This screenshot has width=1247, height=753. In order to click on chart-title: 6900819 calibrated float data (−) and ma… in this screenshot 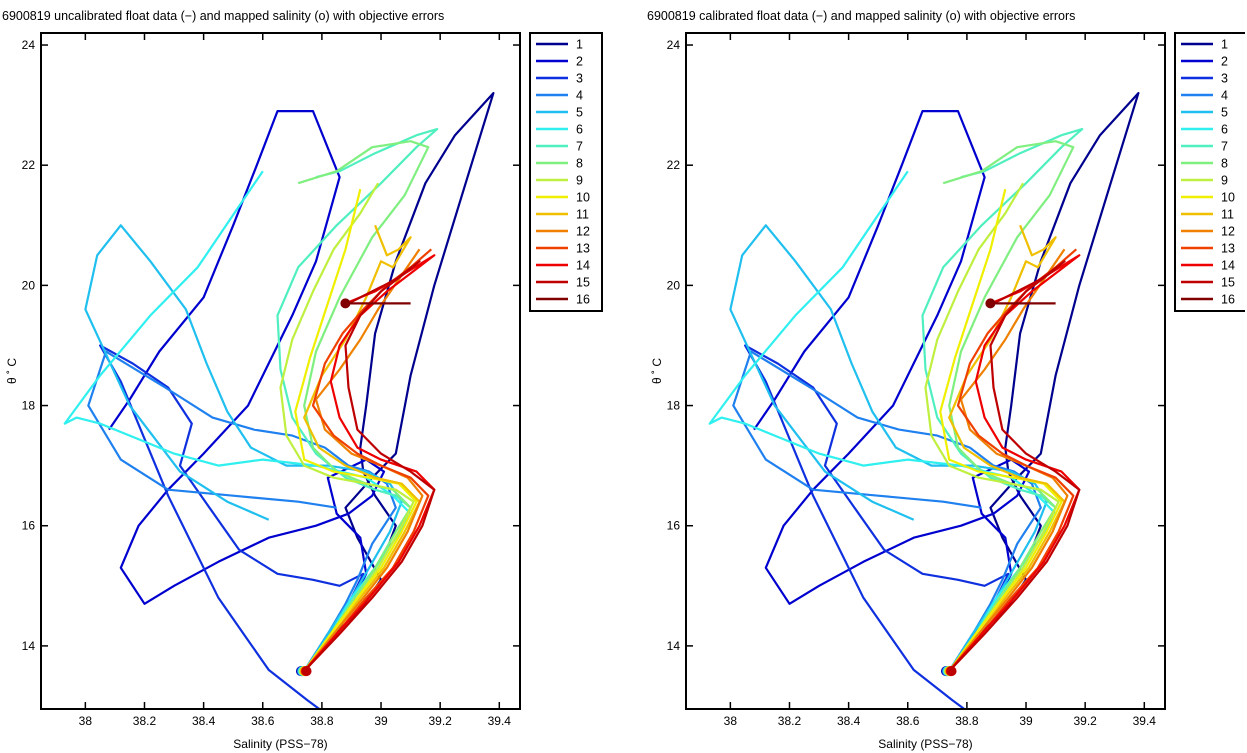, I will do `click(861, 16)`.